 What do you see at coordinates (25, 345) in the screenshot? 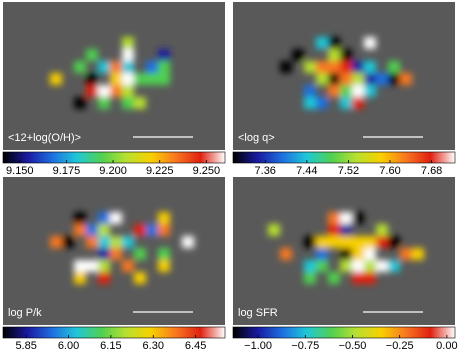
I see `colorbar-tick-label: 5.85` at bounding box center [25, 345].